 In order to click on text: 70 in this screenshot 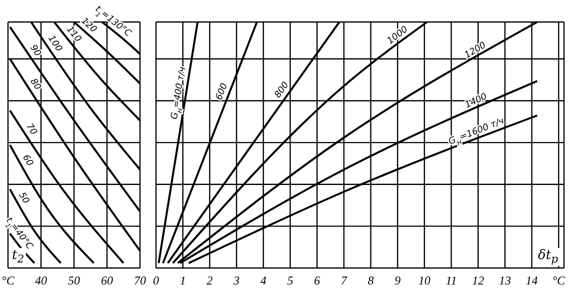, I will do `click(31, 130)`.